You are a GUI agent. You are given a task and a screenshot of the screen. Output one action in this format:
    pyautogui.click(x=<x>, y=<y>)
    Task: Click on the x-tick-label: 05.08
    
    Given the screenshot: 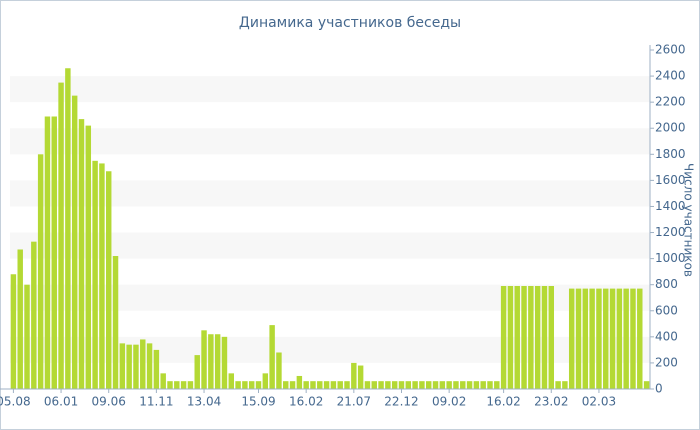 What is the action you would take?
    pyautogui.click(x=15, y=402)
    